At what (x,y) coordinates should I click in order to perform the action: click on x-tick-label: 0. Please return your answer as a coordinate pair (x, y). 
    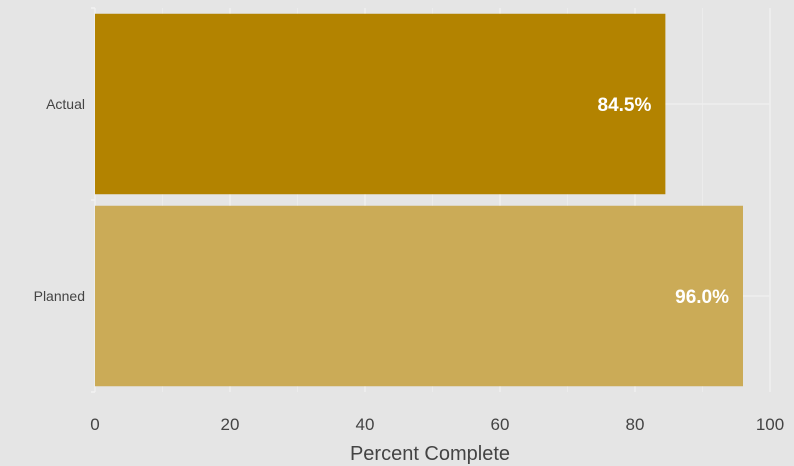
    Looking at the image, I should click on (94, 424).